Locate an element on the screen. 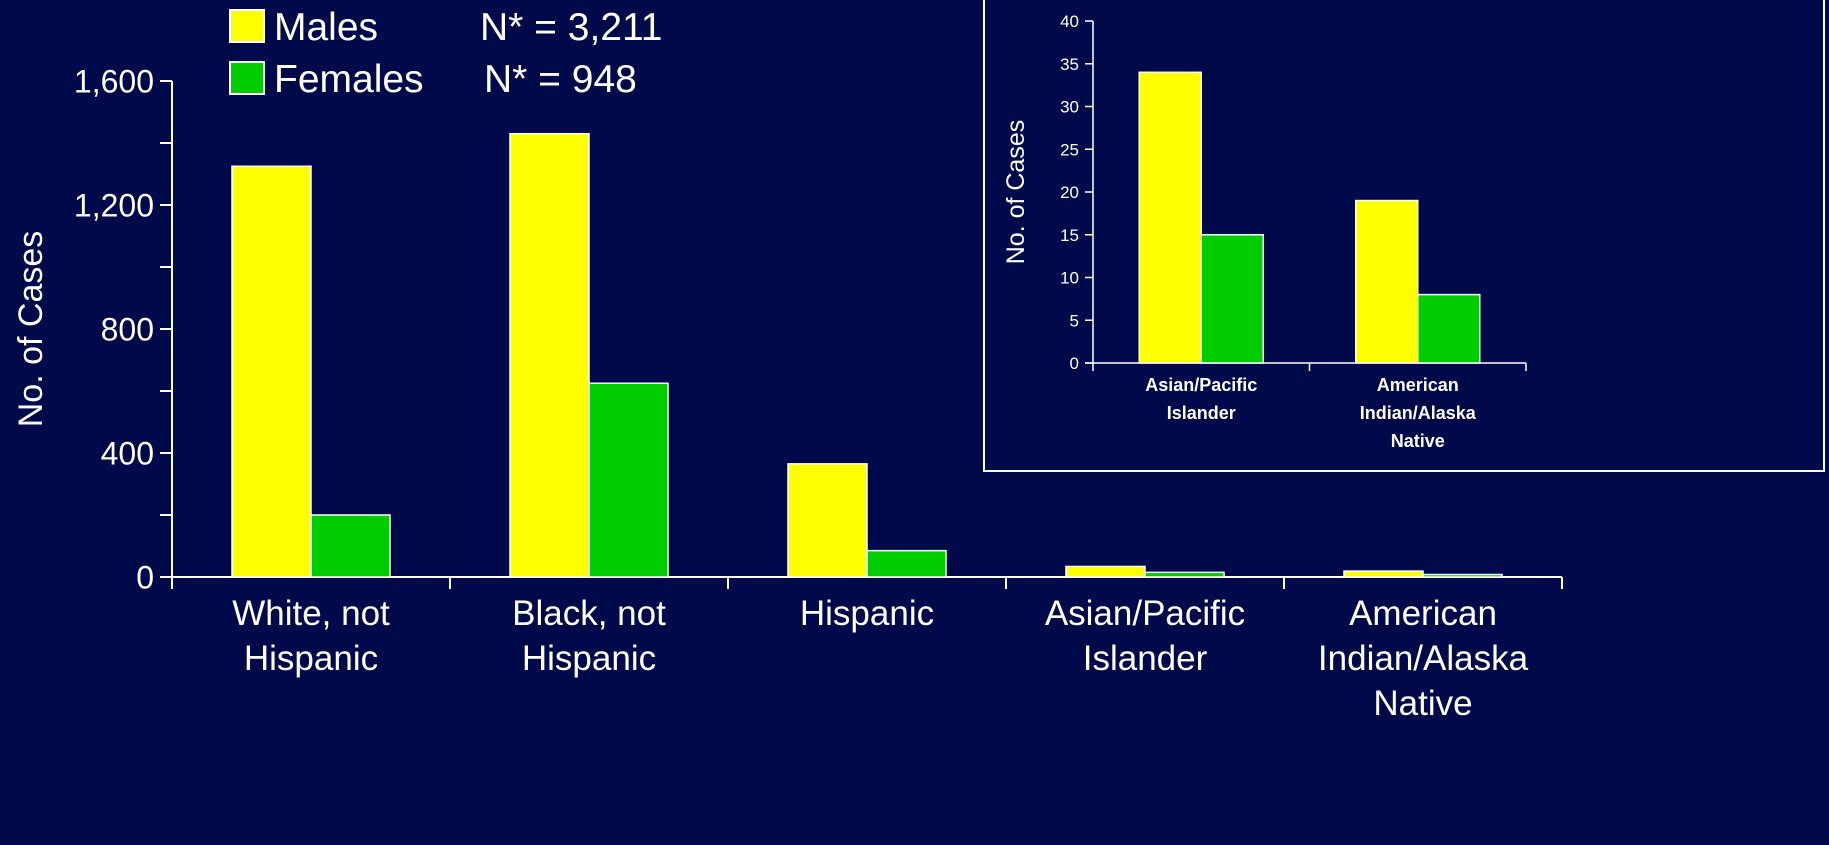 The width and height of the screenshot is (1829, 845). main-y-tick-label: 0 is located at coordinates (145, 578).